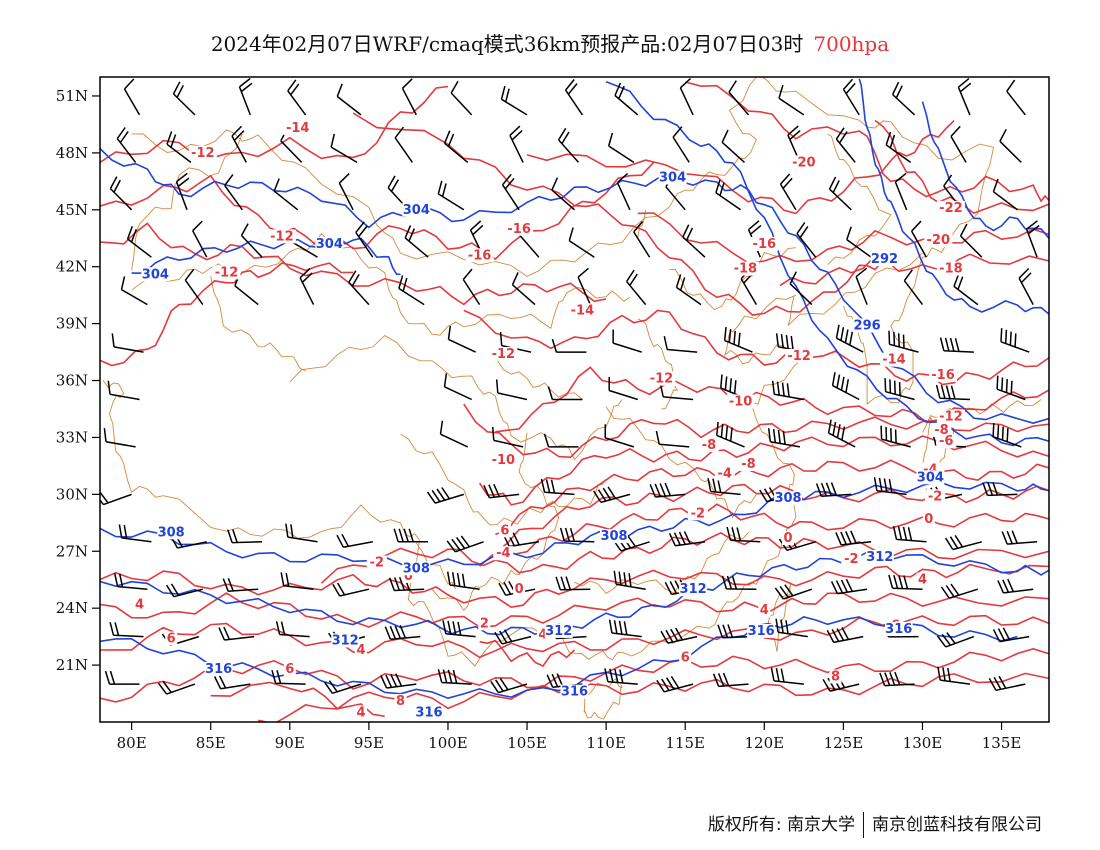 The image size is (1100, 850). What do you see at coordinates (939, 240) in the screenshot?
I see `temperature-label: -20` at bounding box center [939, 240].